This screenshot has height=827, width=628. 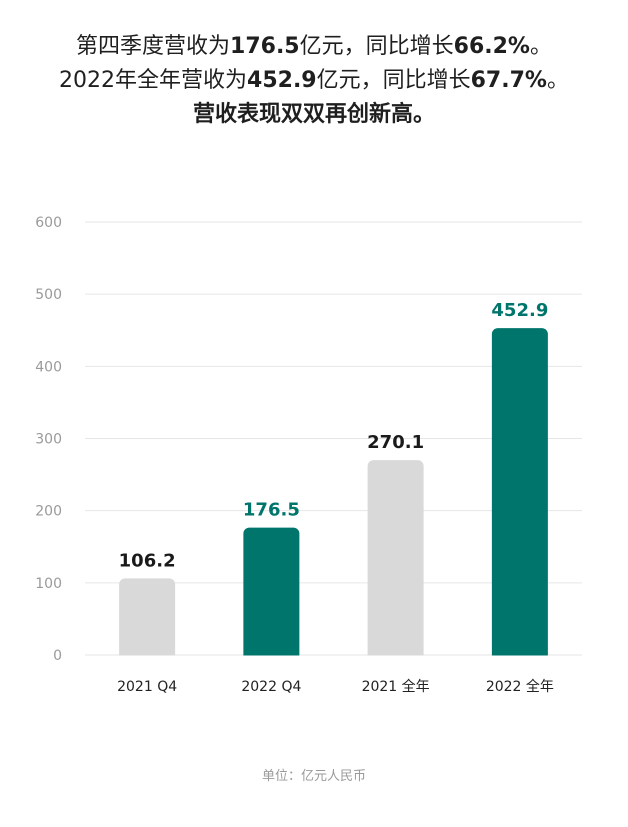 I want to click on headline-line-3: 营收表现双双再创新高。, so click(x=313, y=114).